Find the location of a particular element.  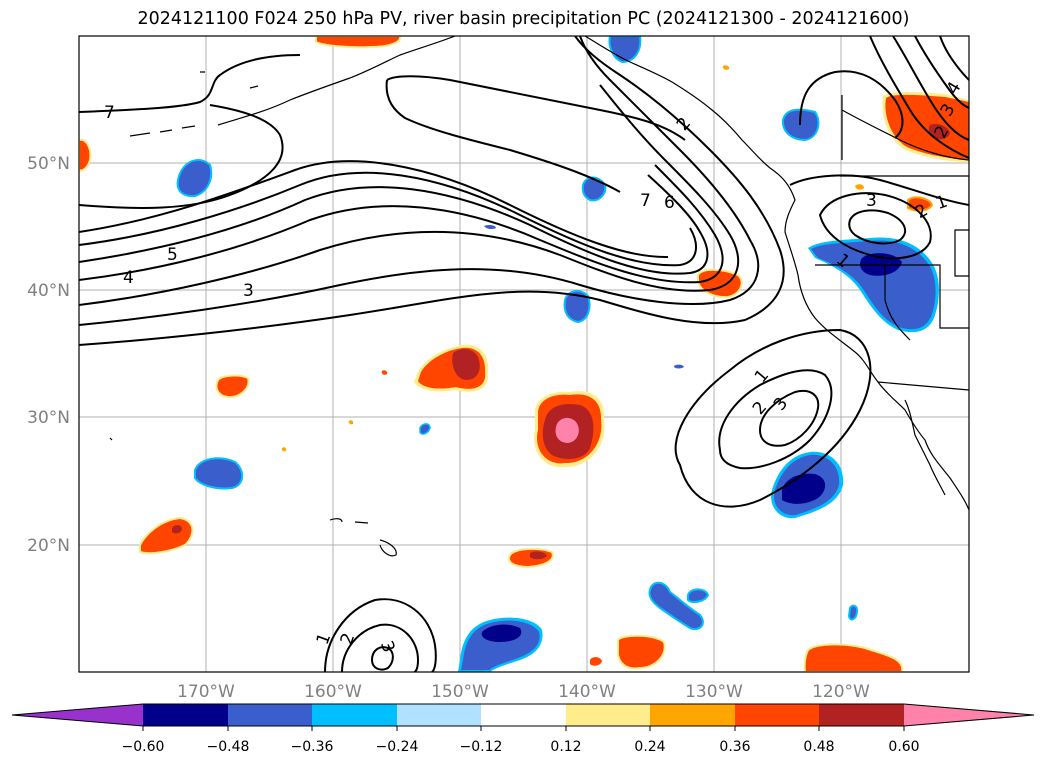

colorbar-tick-label: −0.60 is located at coordinates (143, 747).